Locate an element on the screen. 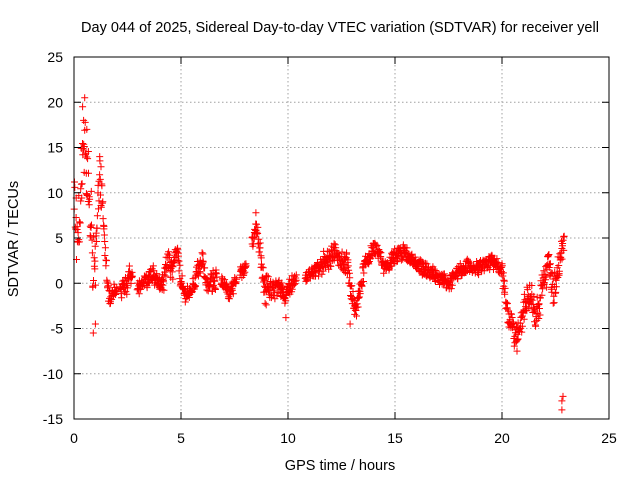 Image resolution: width=640 pixels, height=480 pixels. x-tick-label: 20 is located at coordinates (502, 438).